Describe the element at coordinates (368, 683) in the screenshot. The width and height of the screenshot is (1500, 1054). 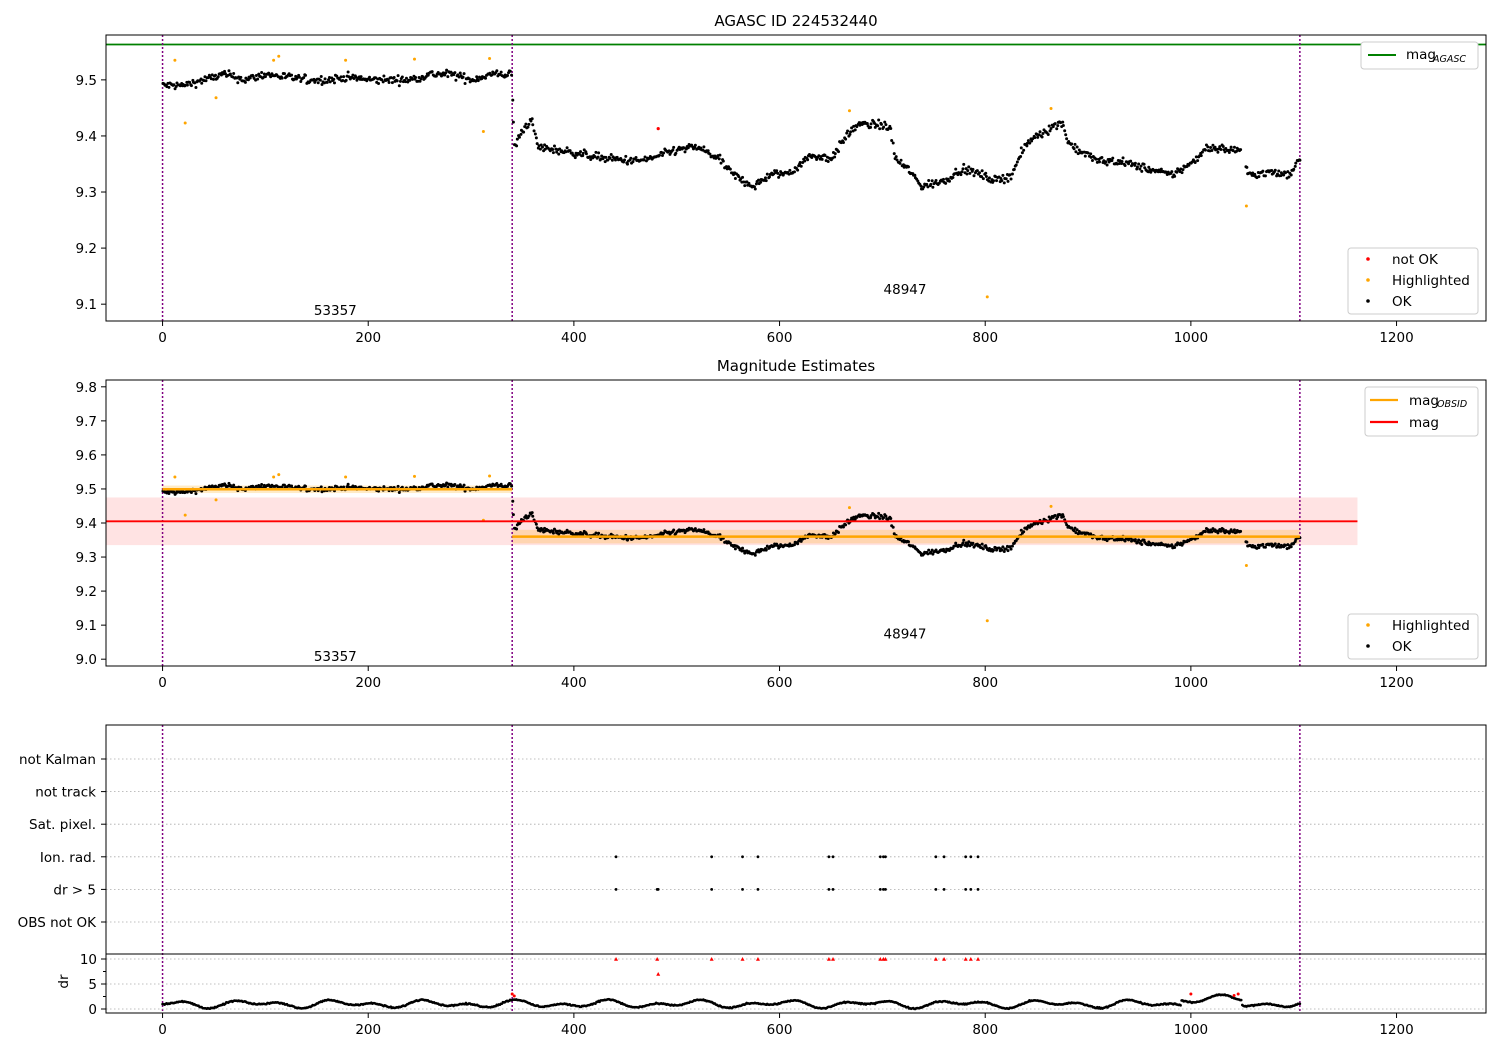
I see `x-tick-label: 200` at that location.